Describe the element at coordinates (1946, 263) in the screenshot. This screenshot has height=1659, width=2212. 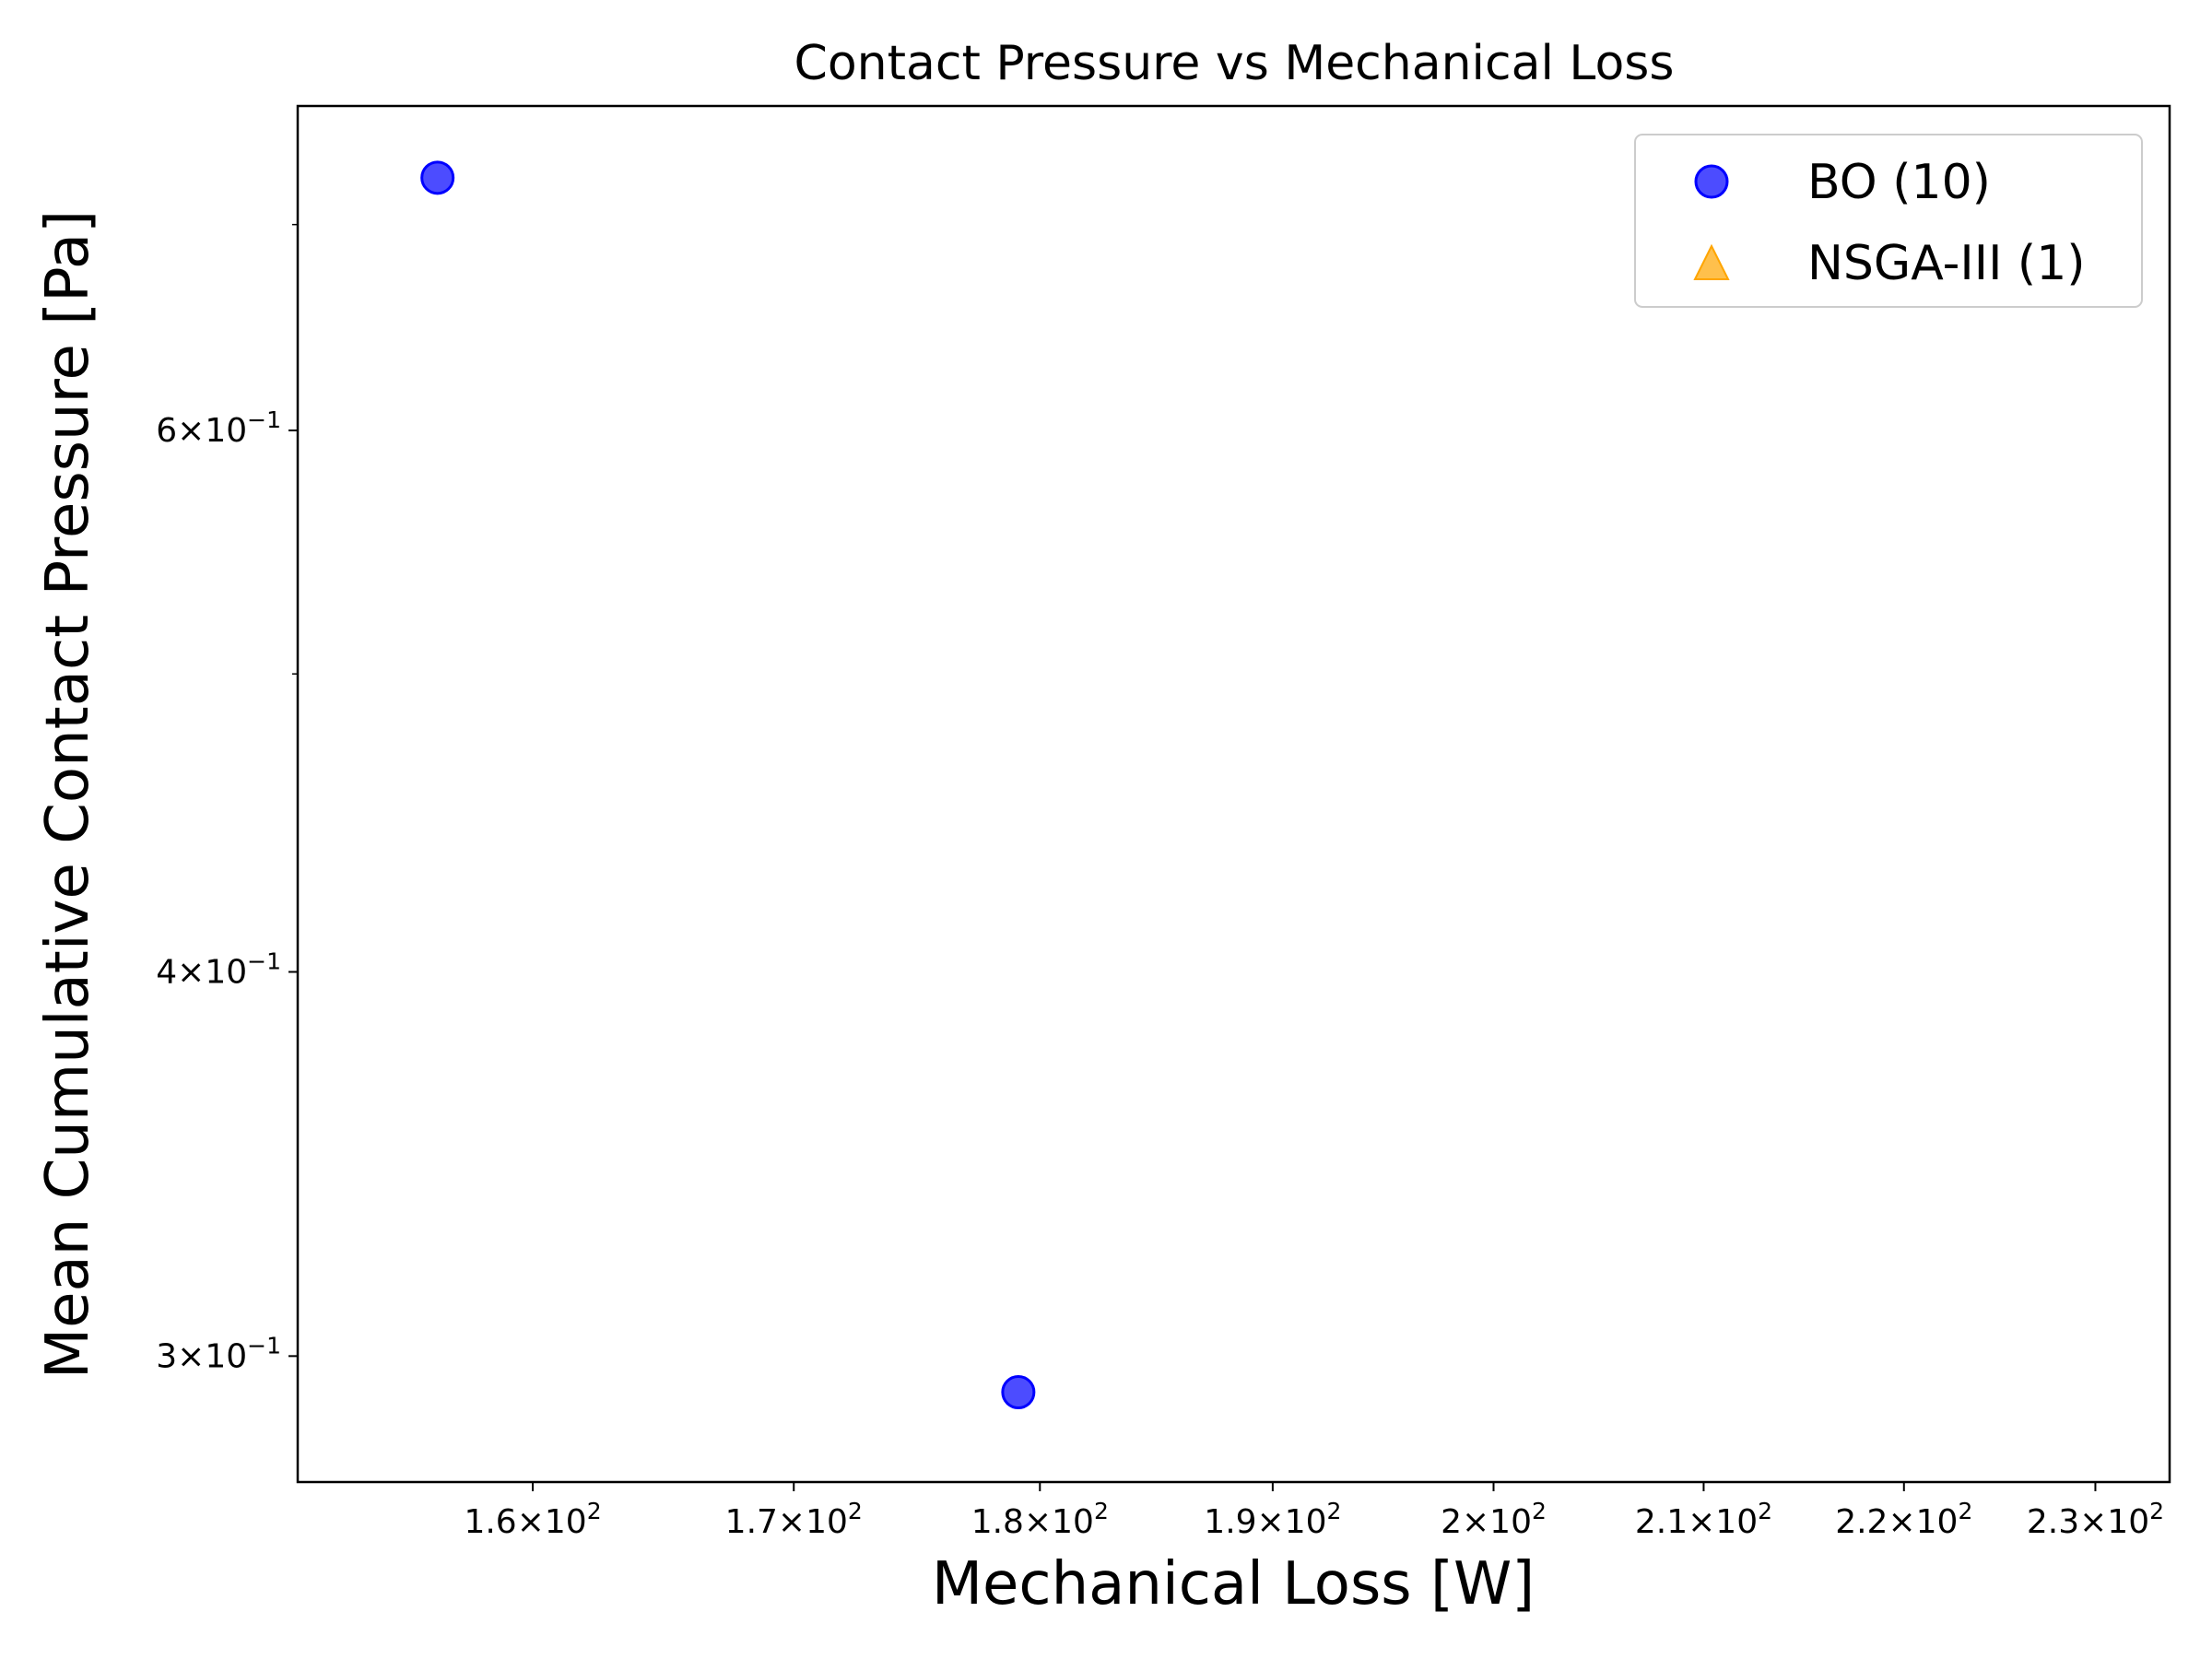
I see `legend-label-1: NSGA-III (1)` at that location.